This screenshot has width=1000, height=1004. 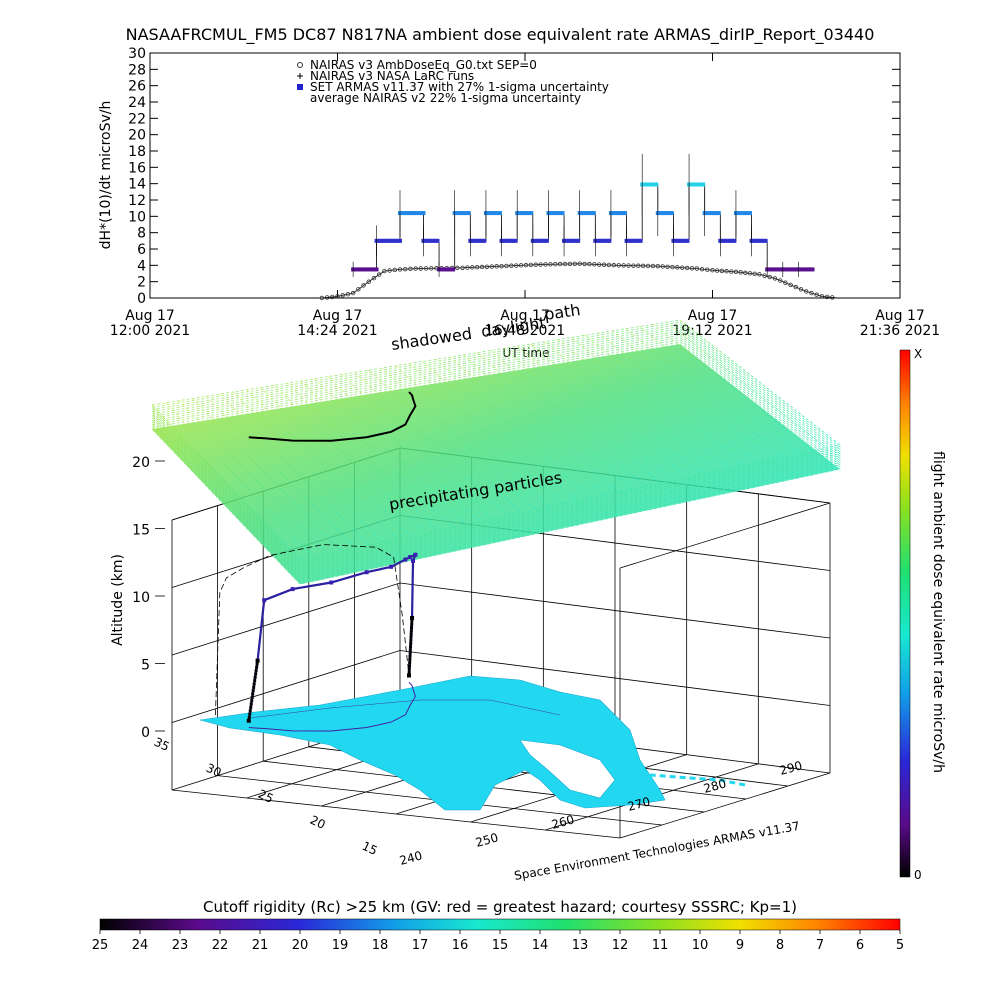 What do you see at coordinates (525, 331) in the screenshot?
I see `x-tick-label-time: 16:48 2021` at bounding box center [525, 331].